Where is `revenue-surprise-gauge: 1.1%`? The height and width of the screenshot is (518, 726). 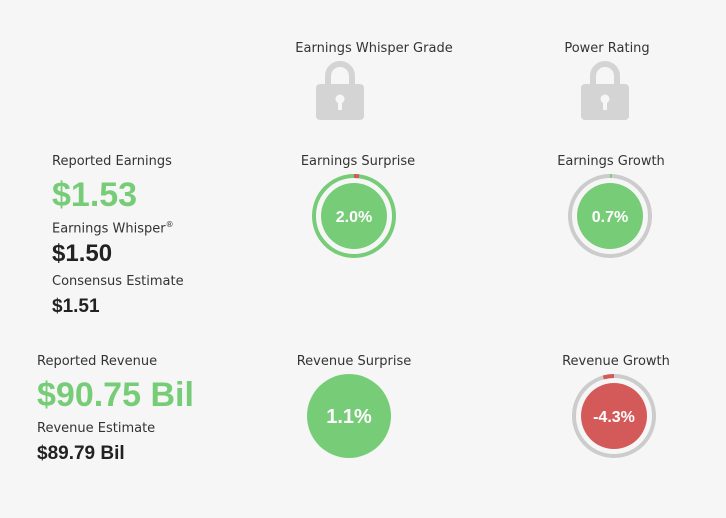
revenue-surprise-gauge: 1.1% is located at coordinates (349, 416).